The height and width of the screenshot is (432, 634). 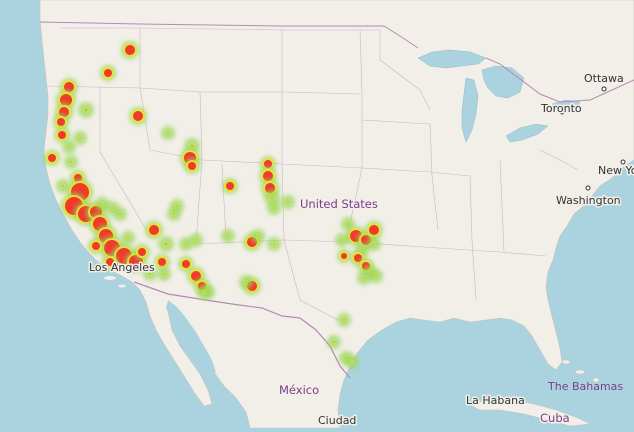 I want to click on great-lakes, so click(x=499, y=96).